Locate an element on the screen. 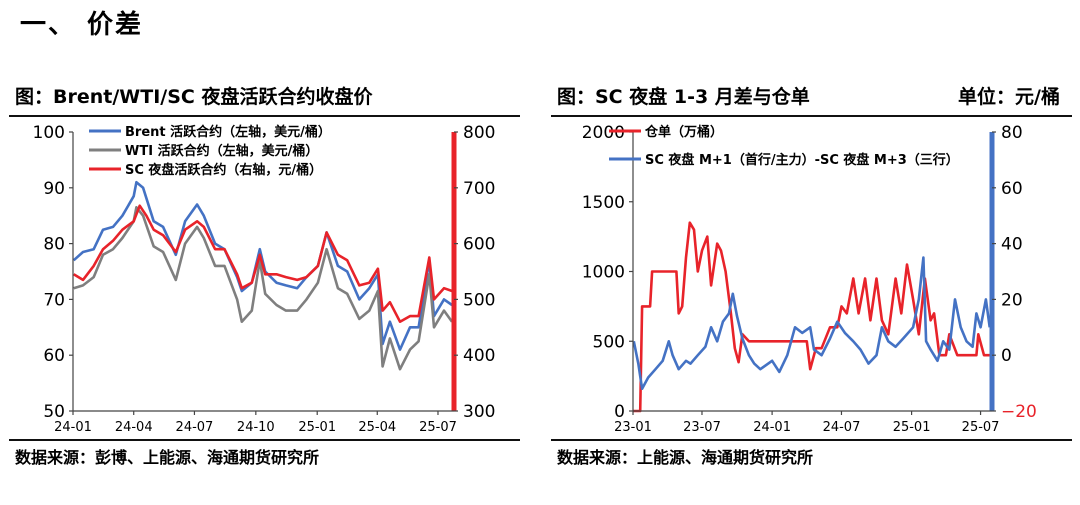 This screenshot has width=1080, height=505. legend-label: 仓单（万桶） is located at coordinates (683, 132).